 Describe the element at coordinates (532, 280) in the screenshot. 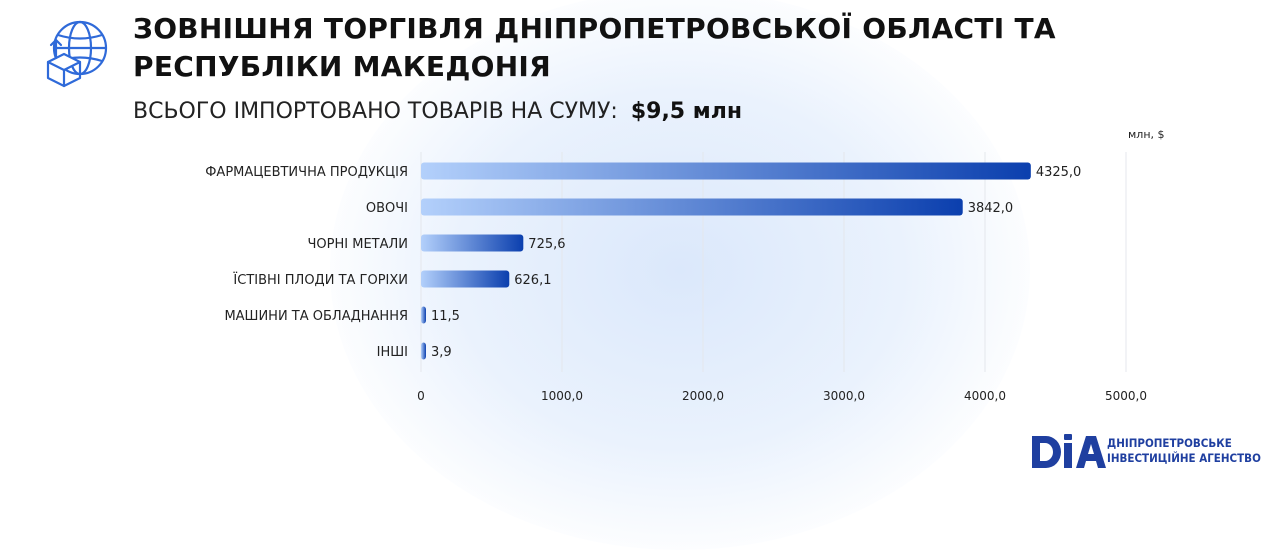

I see `data-label: 626,1` at that location.